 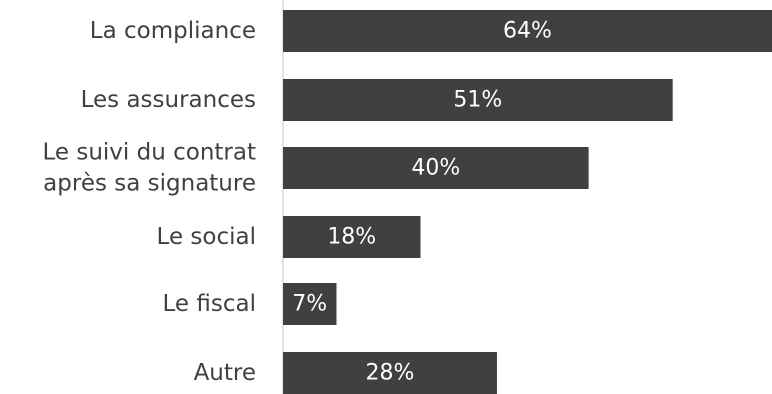 I want to click on category-label-3: Le social, so click(x=206, y=237).